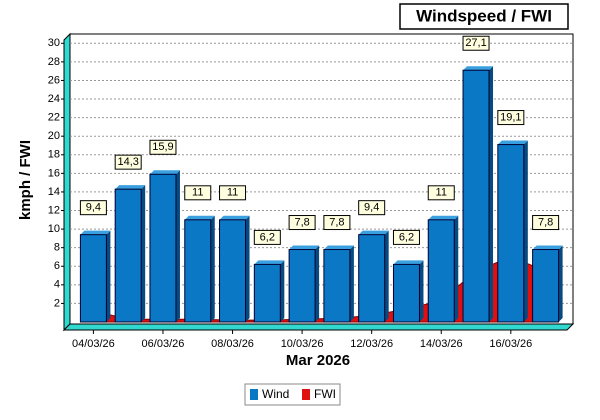 The width and height of the screenshot is (600, 420). Describe the element at coordinates (510, 117) in the screenshot. I see `value-label: 19,1` at that location.